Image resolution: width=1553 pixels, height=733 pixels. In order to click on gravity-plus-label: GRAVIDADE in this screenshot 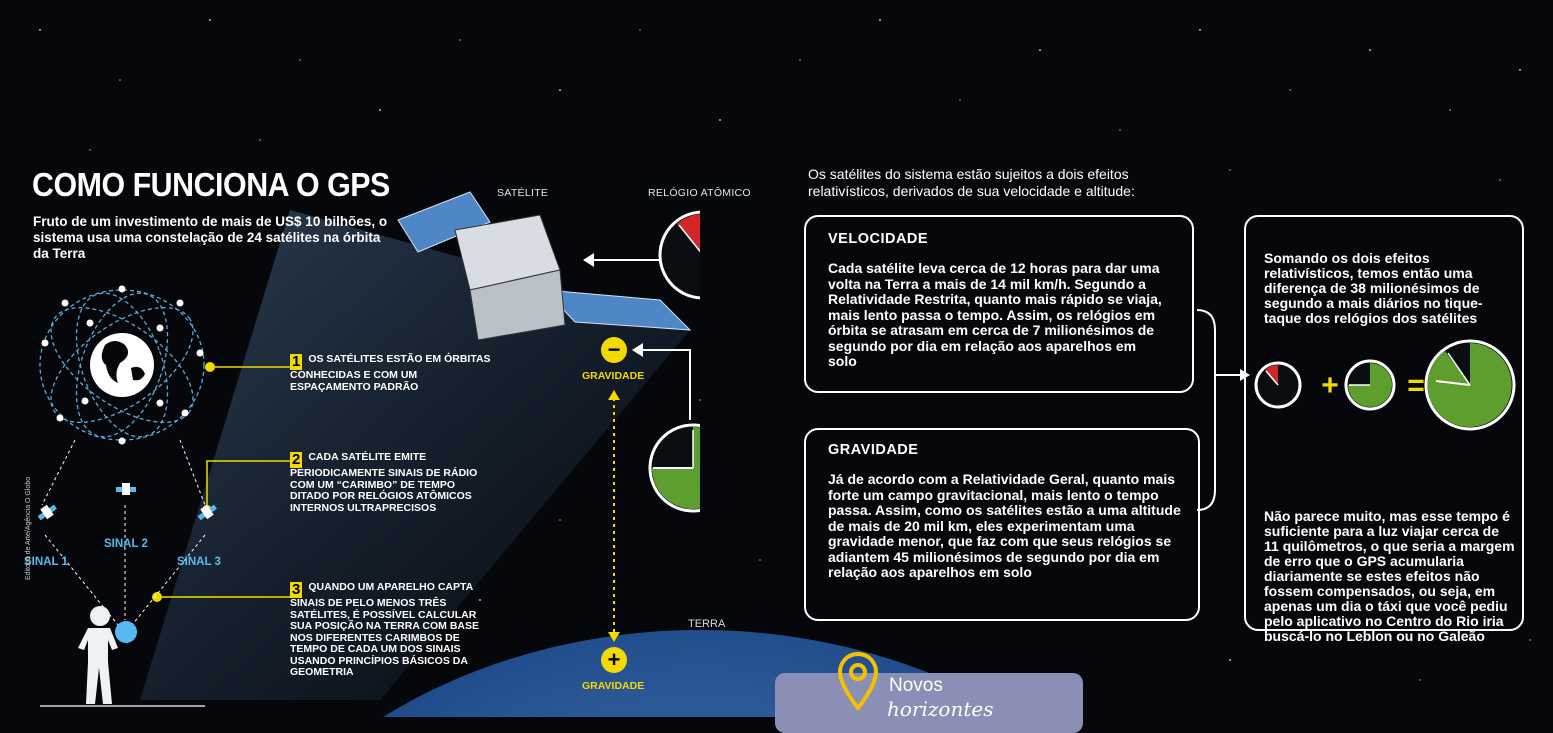, I will do `click(613, 686)`.